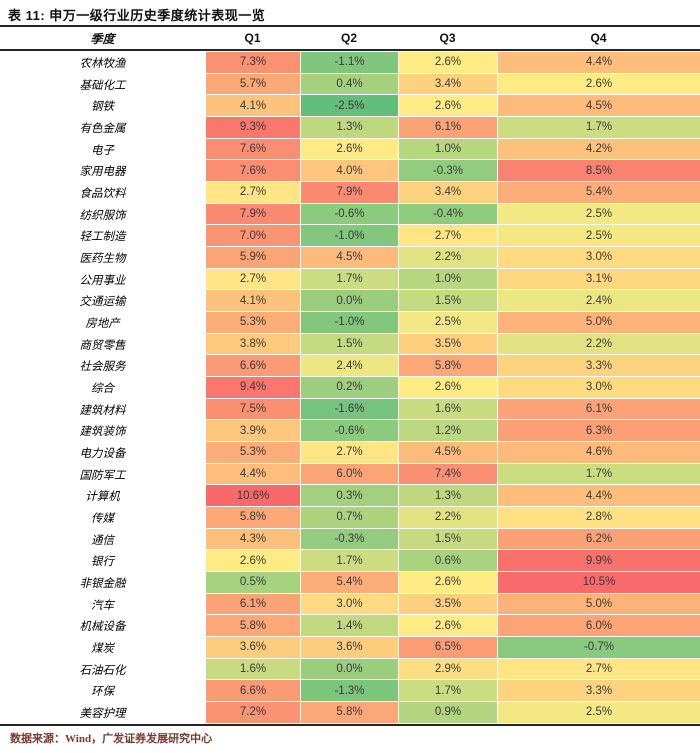  Describe the element at coordinates (252, 344) in the screenshot. I see `value-cell-q1: 3.8%` at that location.